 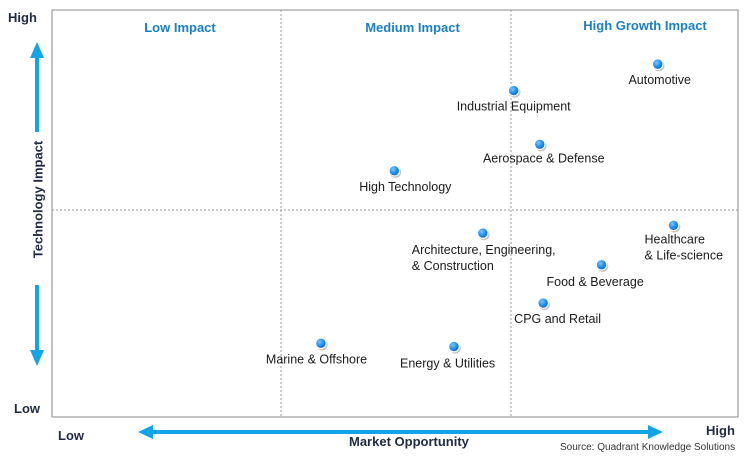 What do you see at coordinates (659, 80) in the screenshot?
I see `data-point-label: Automotive` at bounding box center [659, 80].